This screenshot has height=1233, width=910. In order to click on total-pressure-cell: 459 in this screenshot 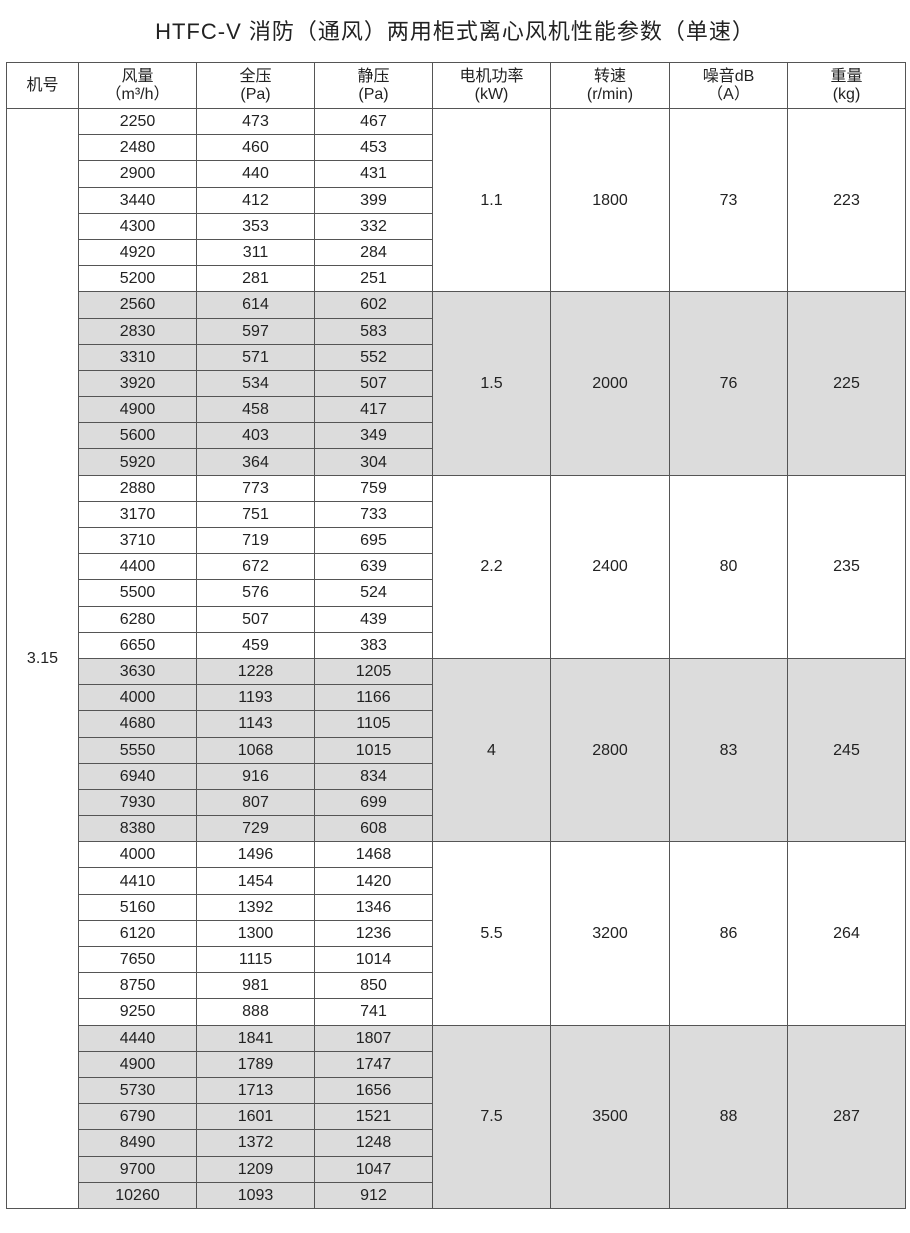, I will do `click(255, 645)`.